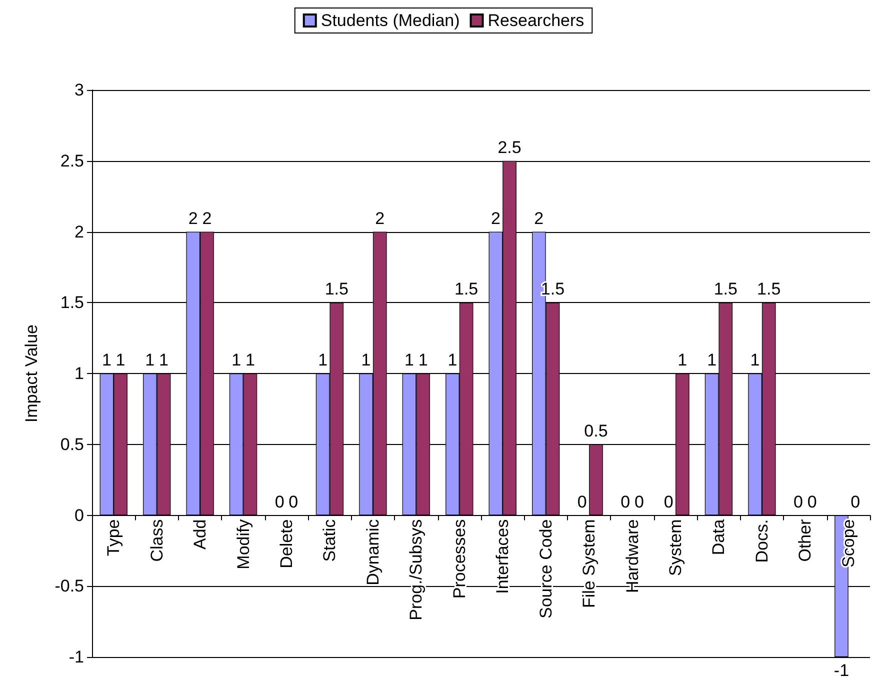 This screenshot has height=692, width=887. I want to click on x-tick-label: Data, so click(718, 537).